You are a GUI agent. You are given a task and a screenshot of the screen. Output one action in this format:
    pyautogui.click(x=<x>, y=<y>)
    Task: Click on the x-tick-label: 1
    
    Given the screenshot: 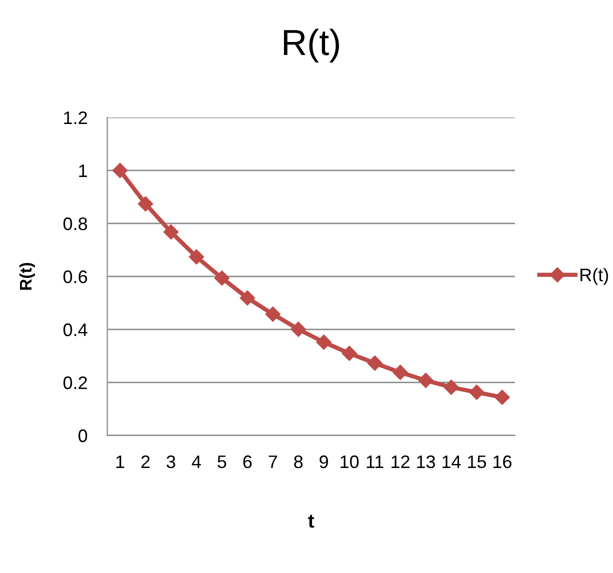 What is the action you would take?
    pyautogui.click(x=120, y=462)
    